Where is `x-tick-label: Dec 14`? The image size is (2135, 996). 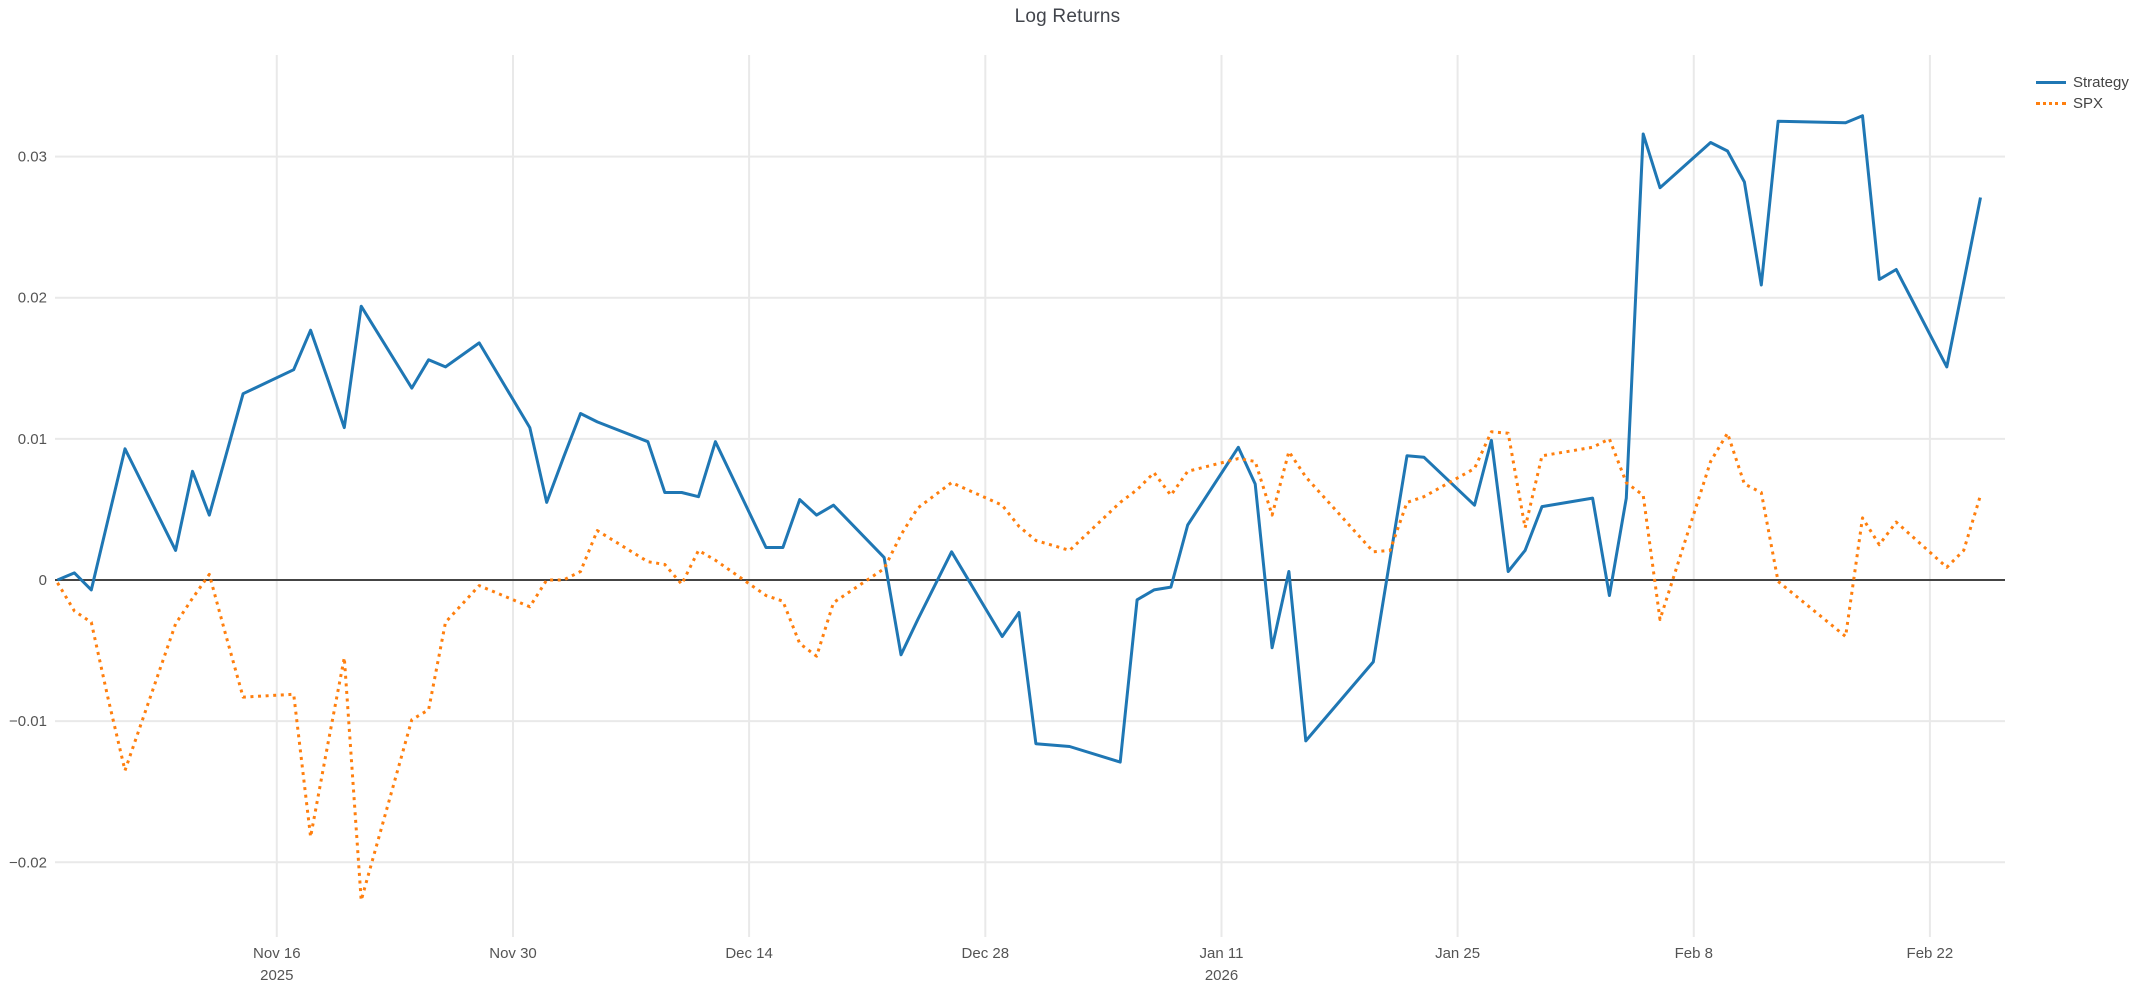 x-tick-label: Dec 14 is located at coordinates (749, 953).